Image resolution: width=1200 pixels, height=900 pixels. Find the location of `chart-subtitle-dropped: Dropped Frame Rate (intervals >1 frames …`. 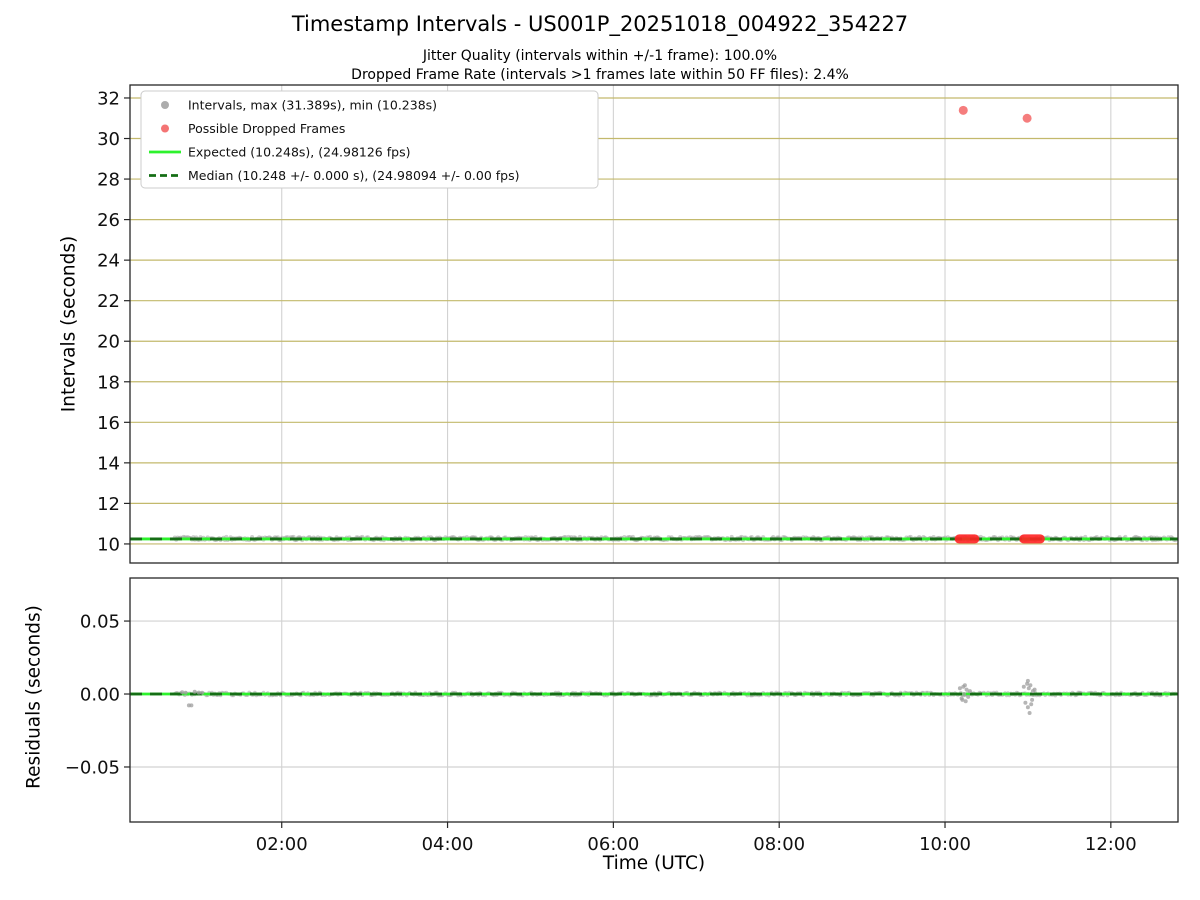

chart-subtitle-dropped: Dropped Frame Rate (intervals >1 frames … is located at coordinates (600, 75).